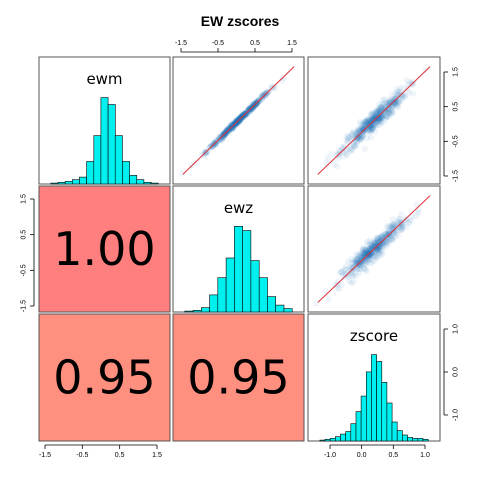 The width and height of the screenshot is (480, 480). What do you see at coordinates (24, 306) in the screenshot?
I see `tick-label: -1.5` at bounding box center [24, 306].